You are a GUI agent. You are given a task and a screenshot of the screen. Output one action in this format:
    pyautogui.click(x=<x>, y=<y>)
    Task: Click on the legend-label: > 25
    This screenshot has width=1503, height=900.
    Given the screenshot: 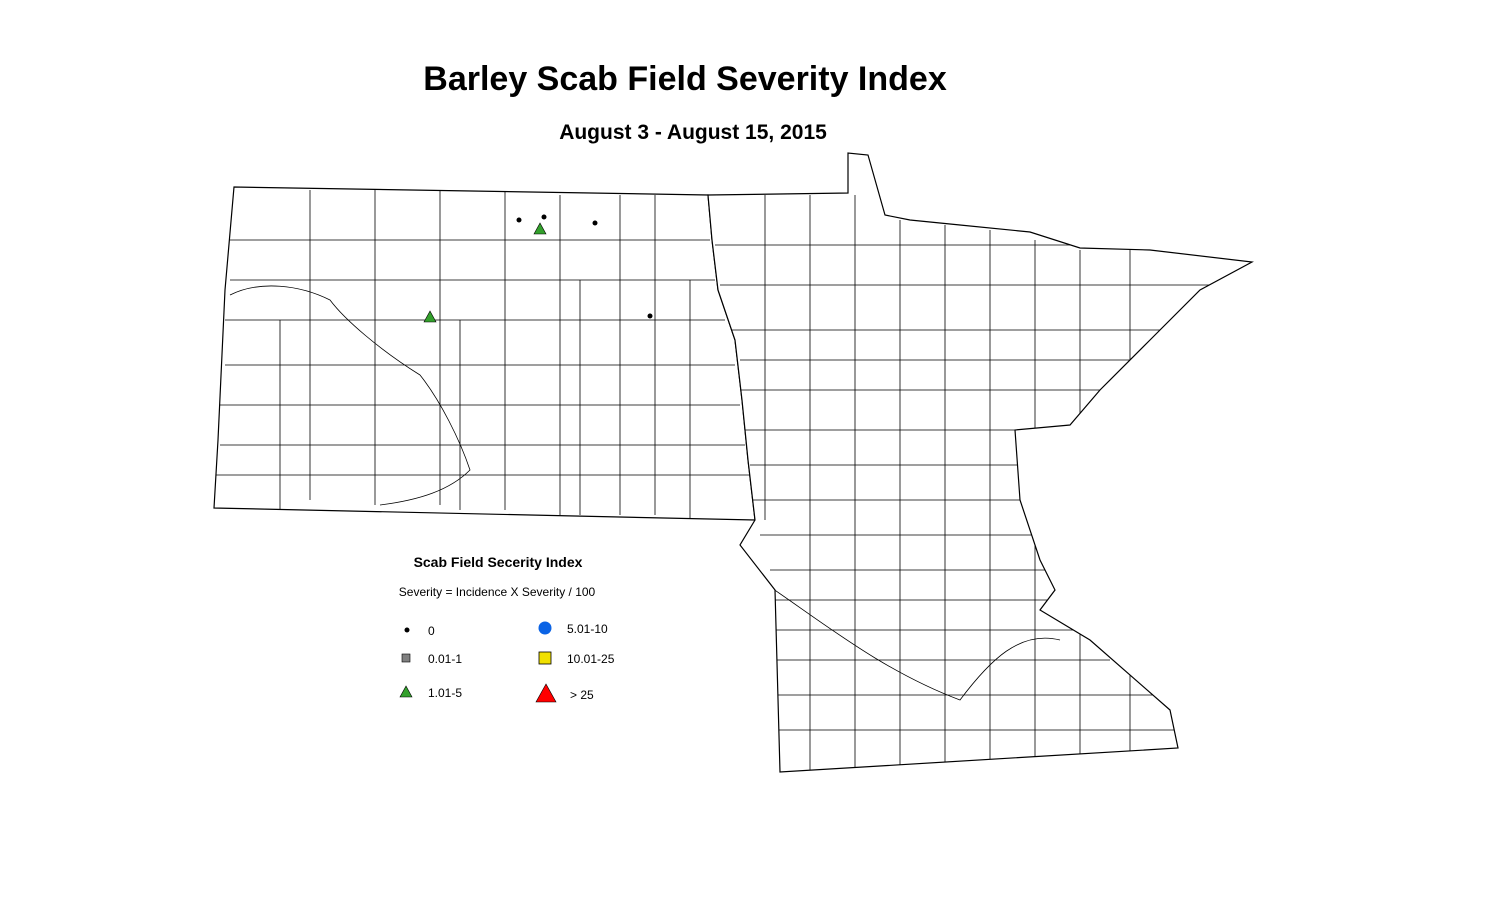 What is the action you would take?
    pyautogui.click(x=582, y=695)
    